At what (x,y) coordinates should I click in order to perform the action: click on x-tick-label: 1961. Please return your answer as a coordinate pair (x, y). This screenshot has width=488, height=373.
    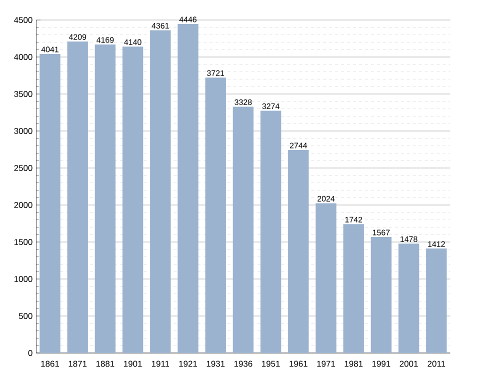
    Looking at the image, I should click on (299, 363).